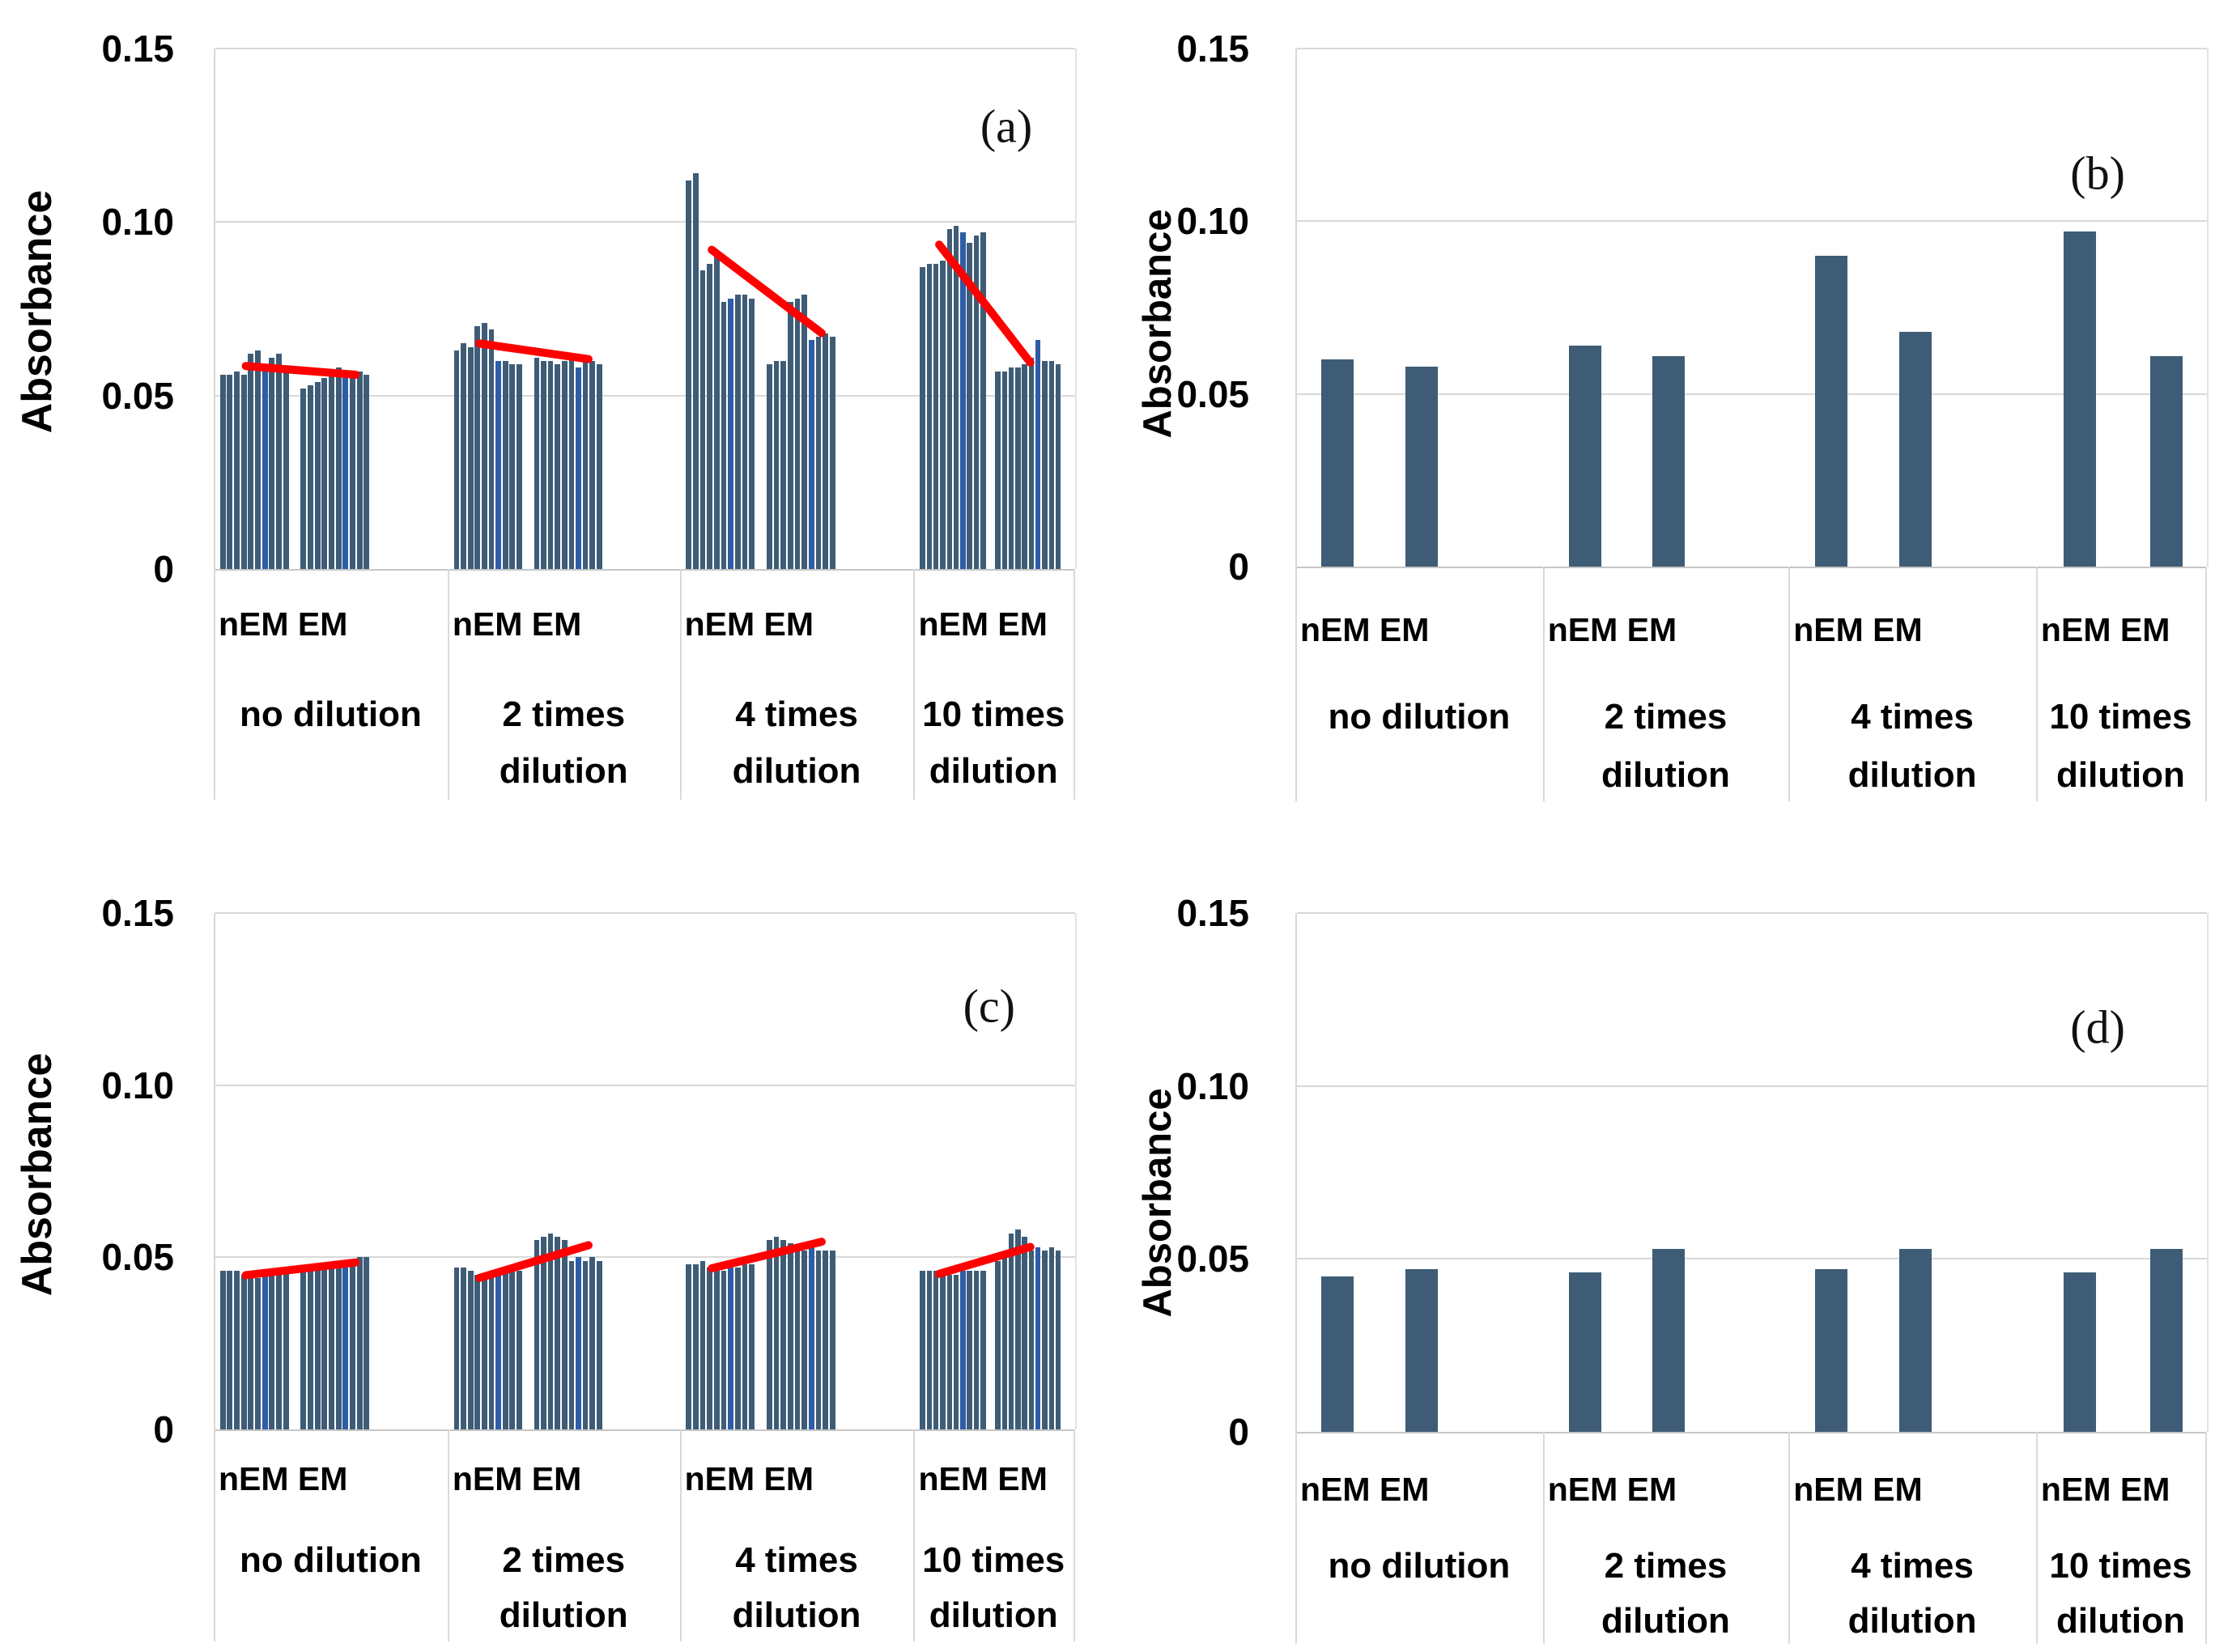 The width and height of the screenshot is (2215, 1652). Describe the element at coordinates (645, 1171) in the screenshot. I see `plot-area: (c)` at that location.